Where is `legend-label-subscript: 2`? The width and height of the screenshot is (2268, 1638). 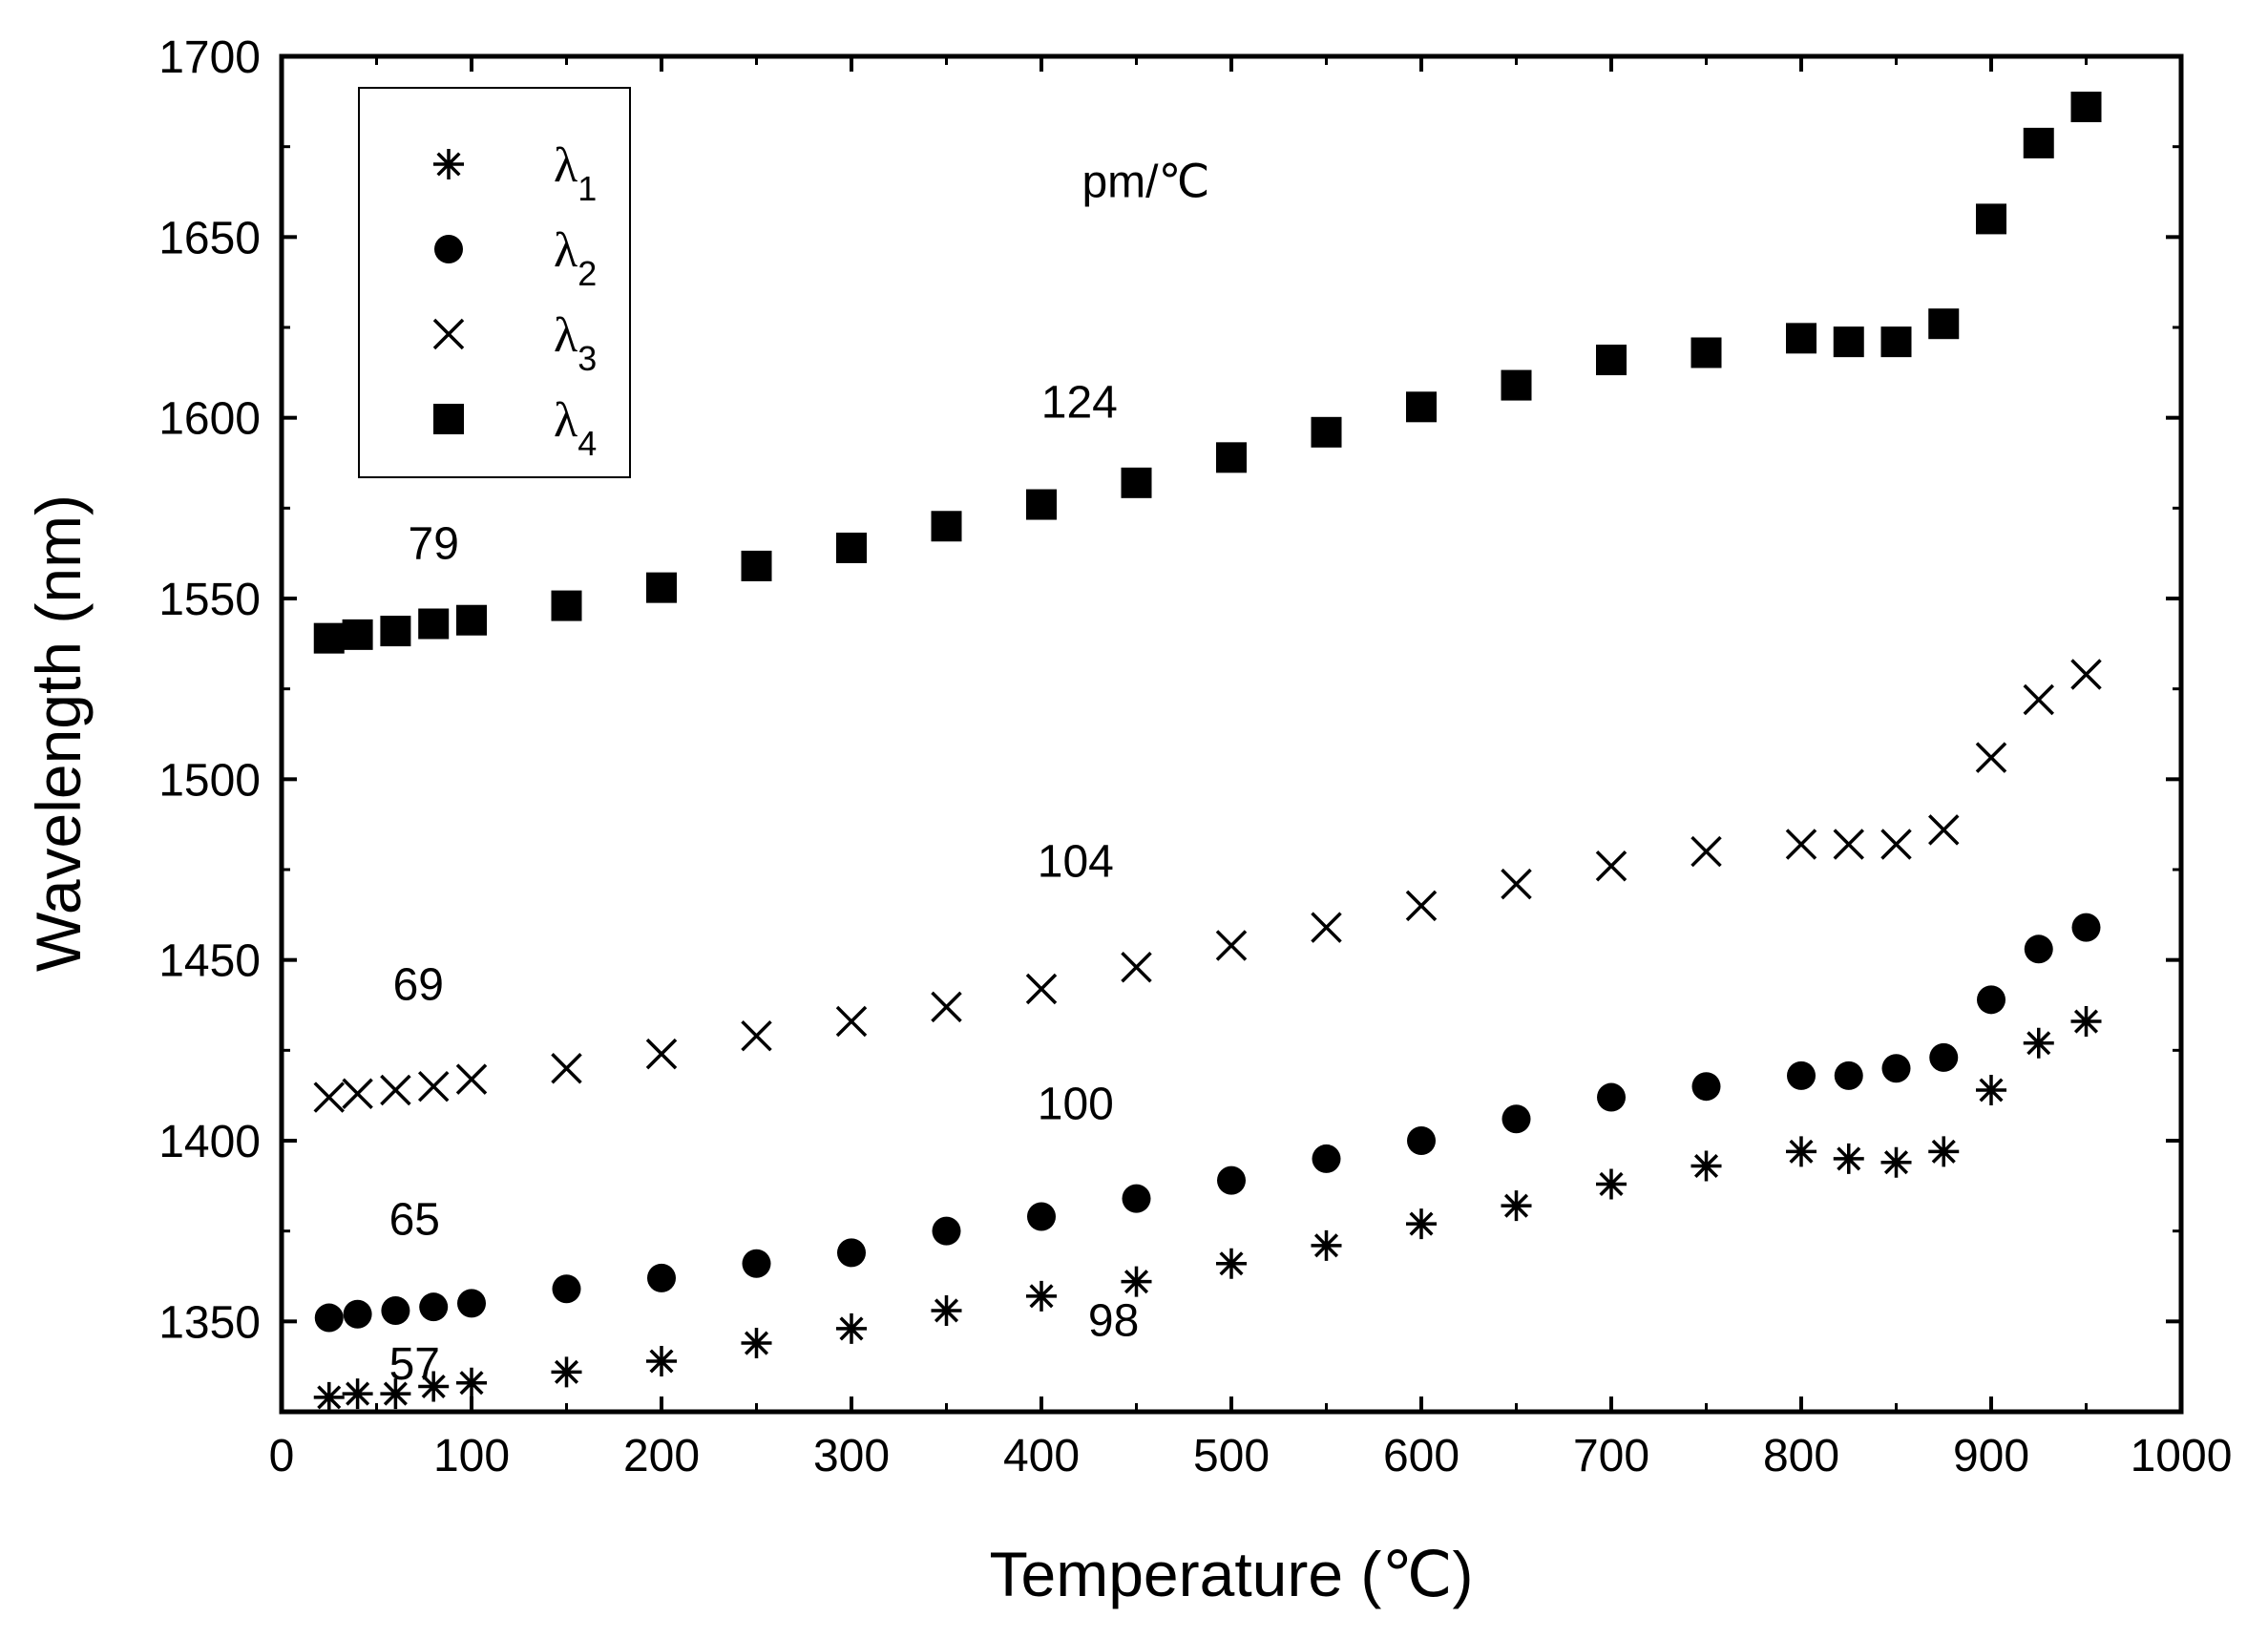 legend-label-subscript: 2 is located at coordinates (587, 273).